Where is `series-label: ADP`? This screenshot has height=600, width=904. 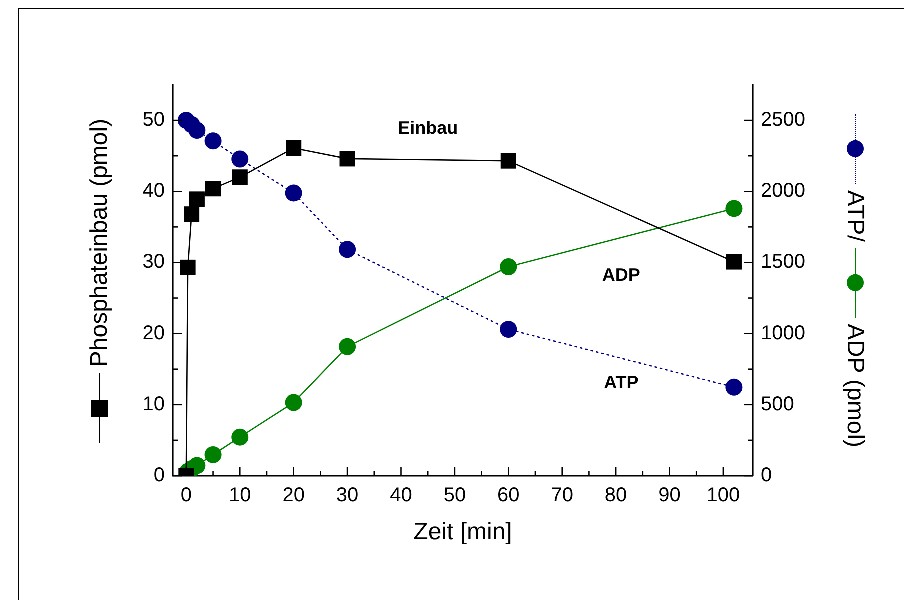
series-label: ADP is located at coordinates (621, 274).